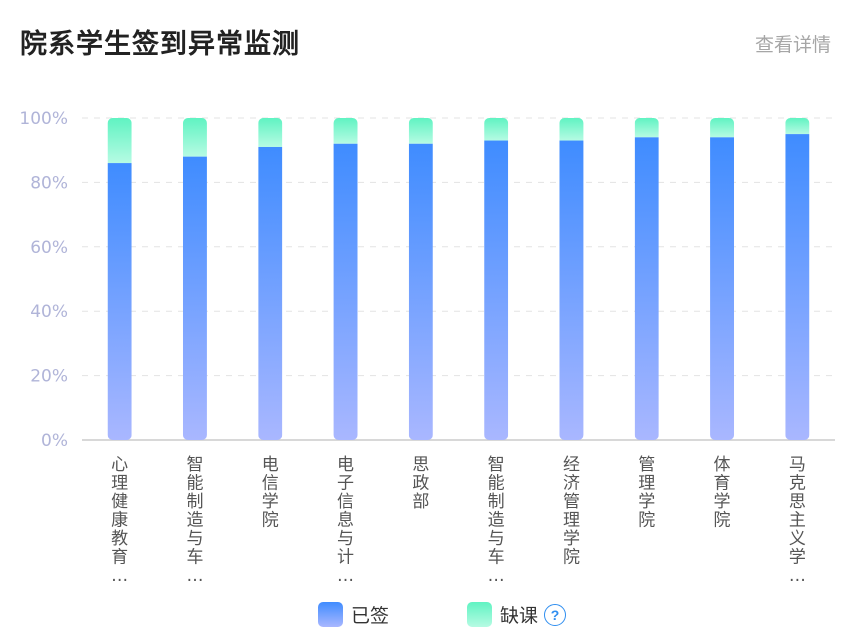 The height and width of the screenshot is (642, 865). I want to click on legend-swatch-absent, so click(479, 614).